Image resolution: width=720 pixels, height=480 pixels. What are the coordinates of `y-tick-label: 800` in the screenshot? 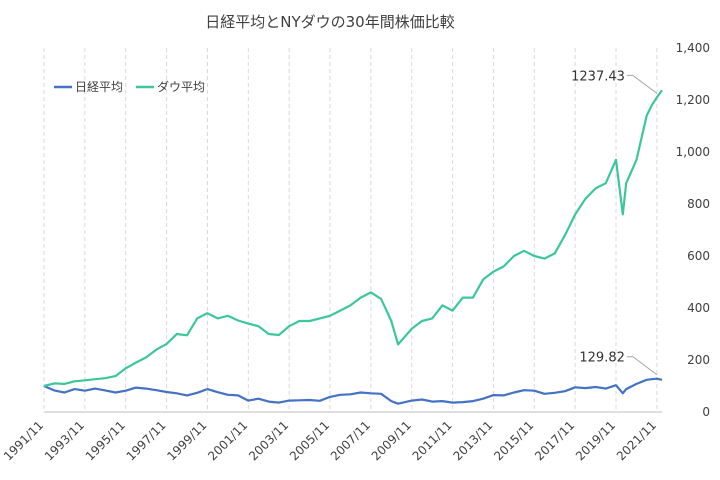 It's located at (698, 204).